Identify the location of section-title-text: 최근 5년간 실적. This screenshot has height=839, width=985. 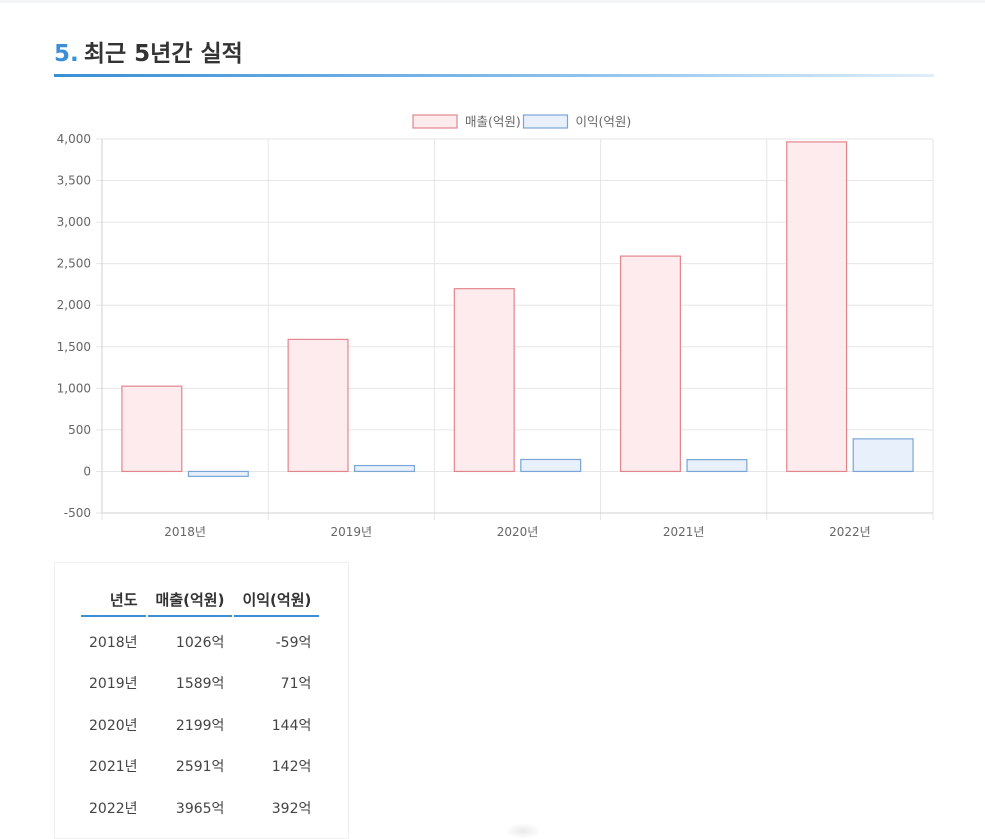
(163, 54).